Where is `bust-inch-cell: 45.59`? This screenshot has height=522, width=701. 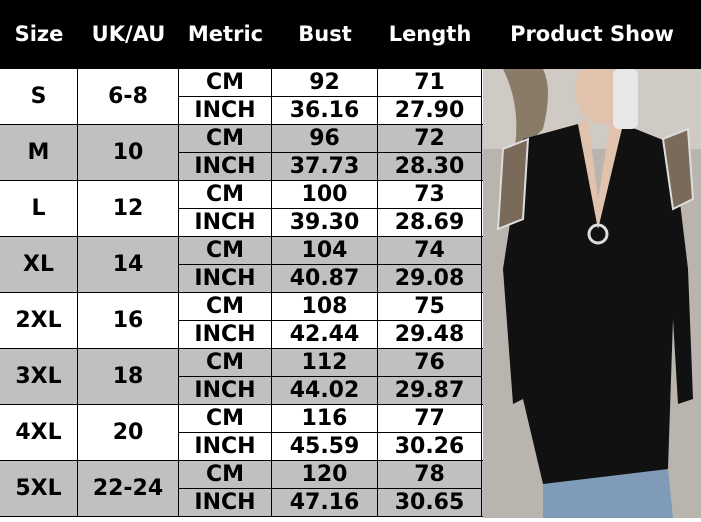 bust-inch-cell: 45.59 is located at coordinates (325, 447).